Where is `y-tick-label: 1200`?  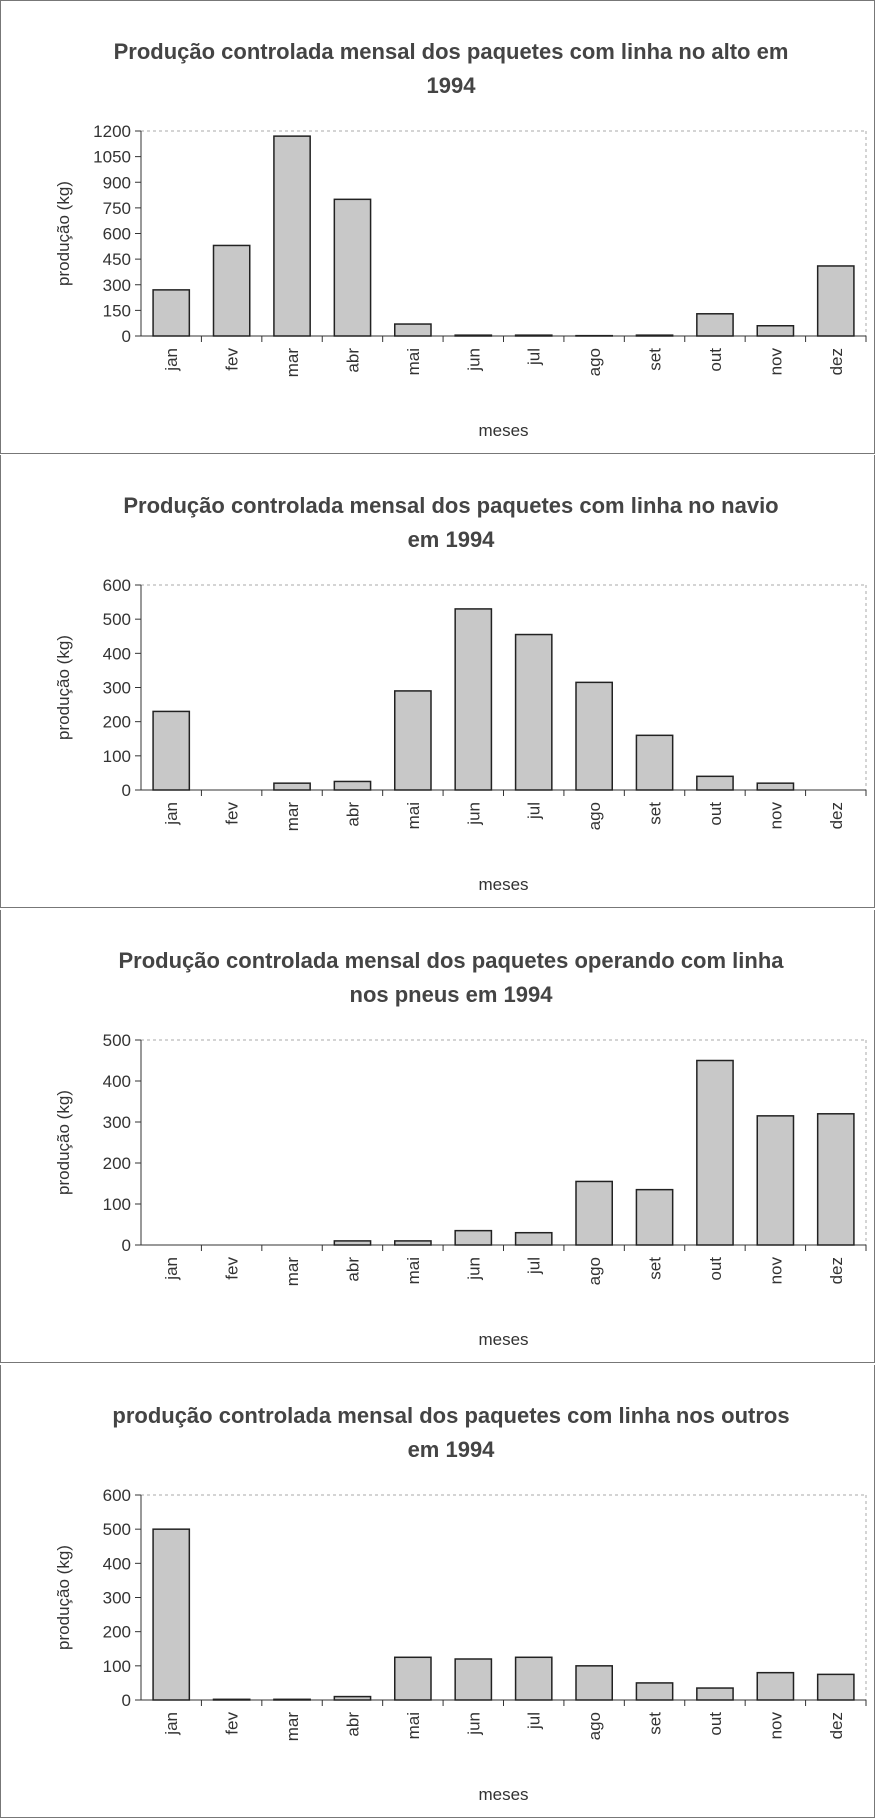 y-tick-label: 1200 is located at coordinates (112, 131).